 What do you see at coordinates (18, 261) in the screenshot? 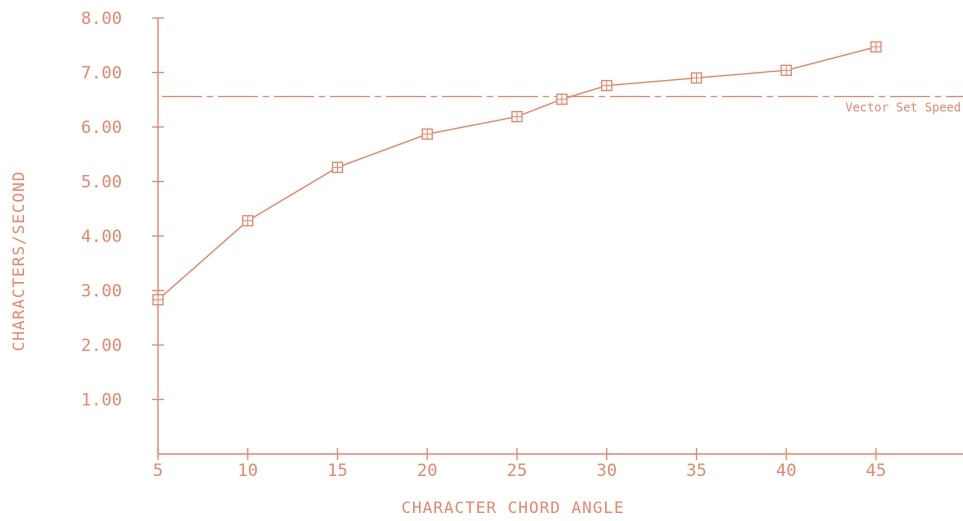
I see `y-axis-title: CHARACTERS/SECOND` at bounding box center [18, 261].